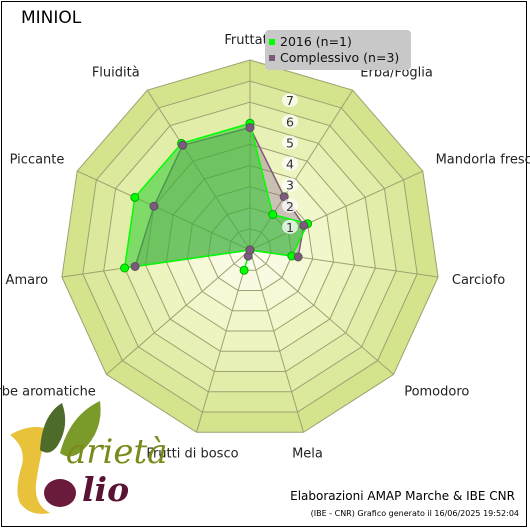 This screenshot has width=530, height=530. Describe the element at coordinates (55, 457) in the screenshot. I see `varieta-olio-logo` at that location.